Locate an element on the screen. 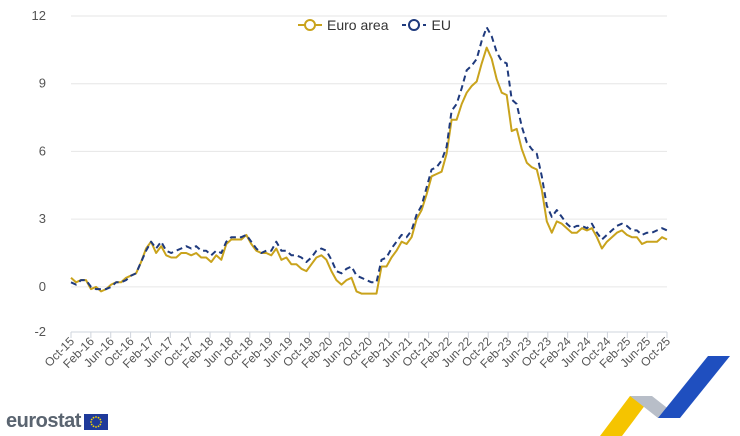 This screenshot has width=740, height=436. y-tick-label: 12 is located at coordinates (39, 15).